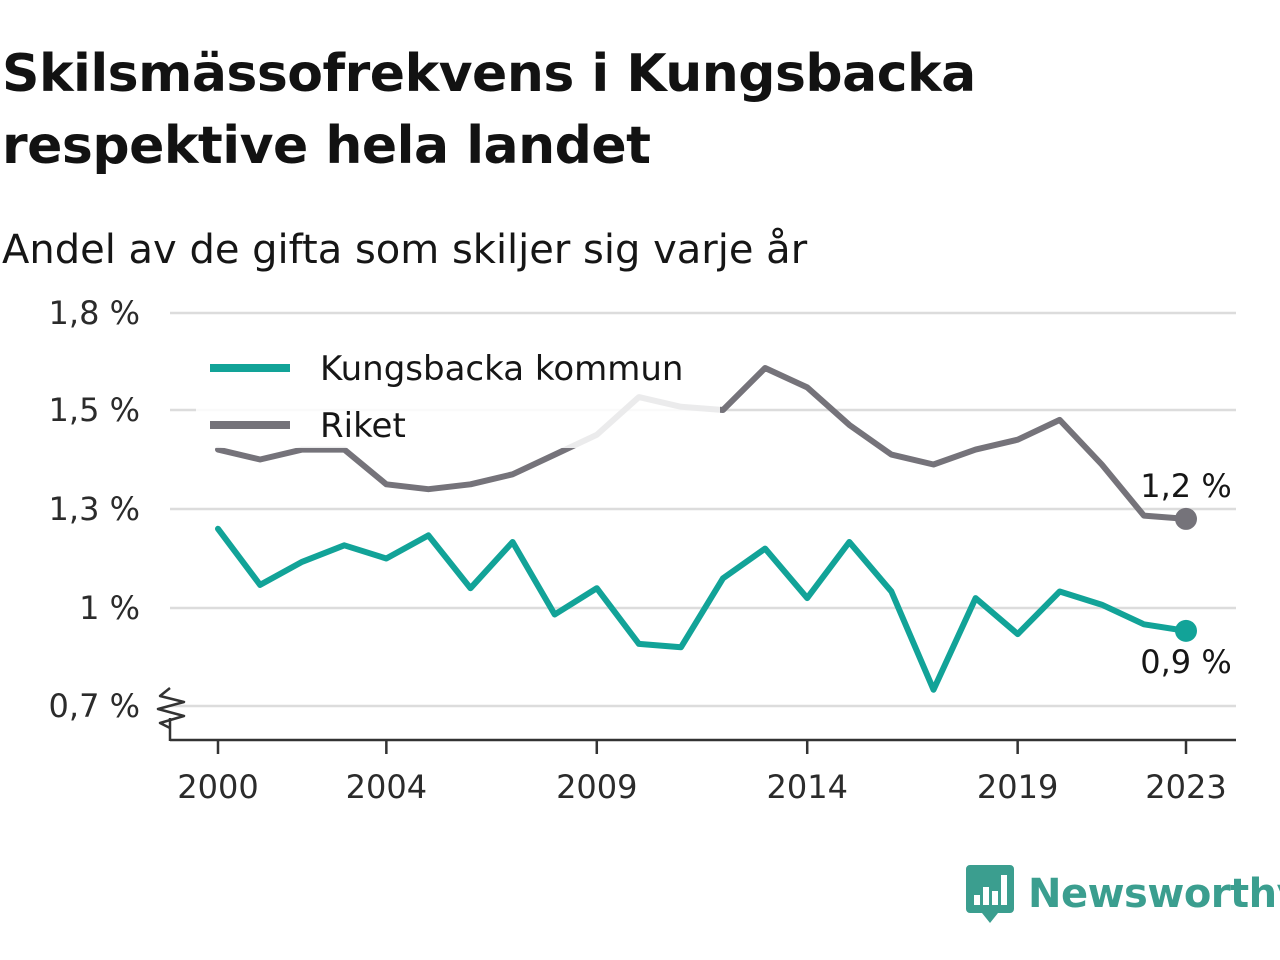 The height and width of the screenshot is (960, 1280). What do you see at coordinates (596, 787) in the screenshot?
I see `x-tick-label: 2009` at bounding box center [596, 787].